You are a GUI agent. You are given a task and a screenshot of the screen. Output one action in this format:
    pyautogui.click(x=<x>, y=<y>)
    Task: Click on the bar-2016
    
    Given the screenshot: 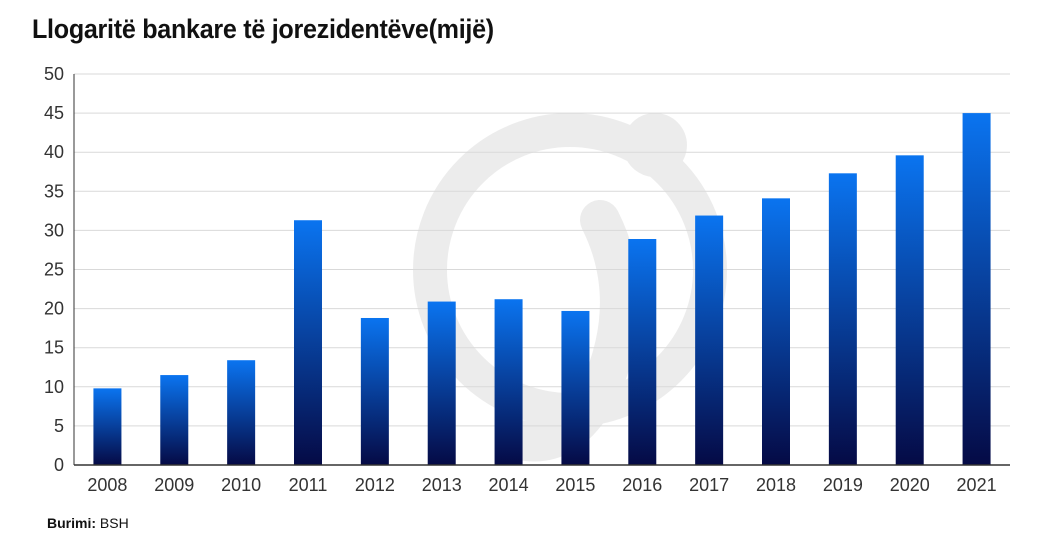 What is the action you would take?
    pyautogui.click(x=642, y=352)
    